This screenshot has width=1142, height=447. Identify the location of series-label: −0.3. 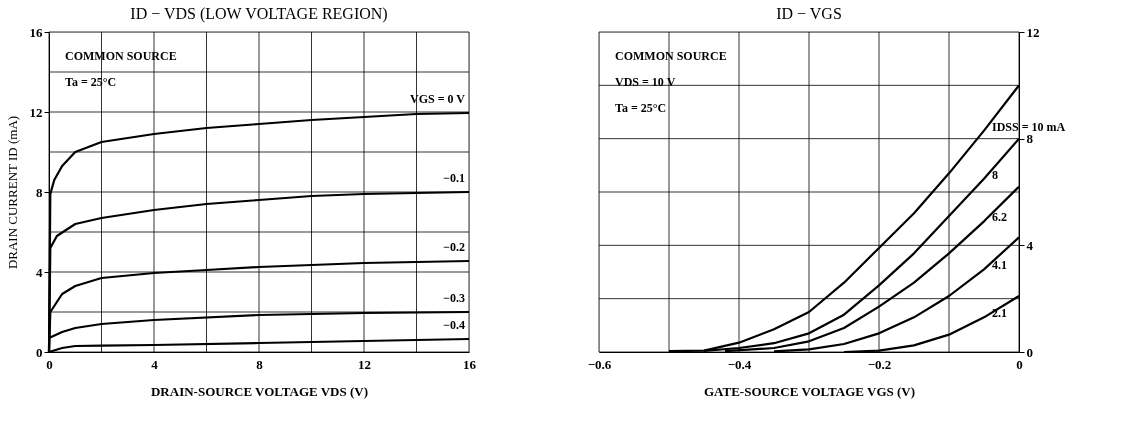
(454, 298).